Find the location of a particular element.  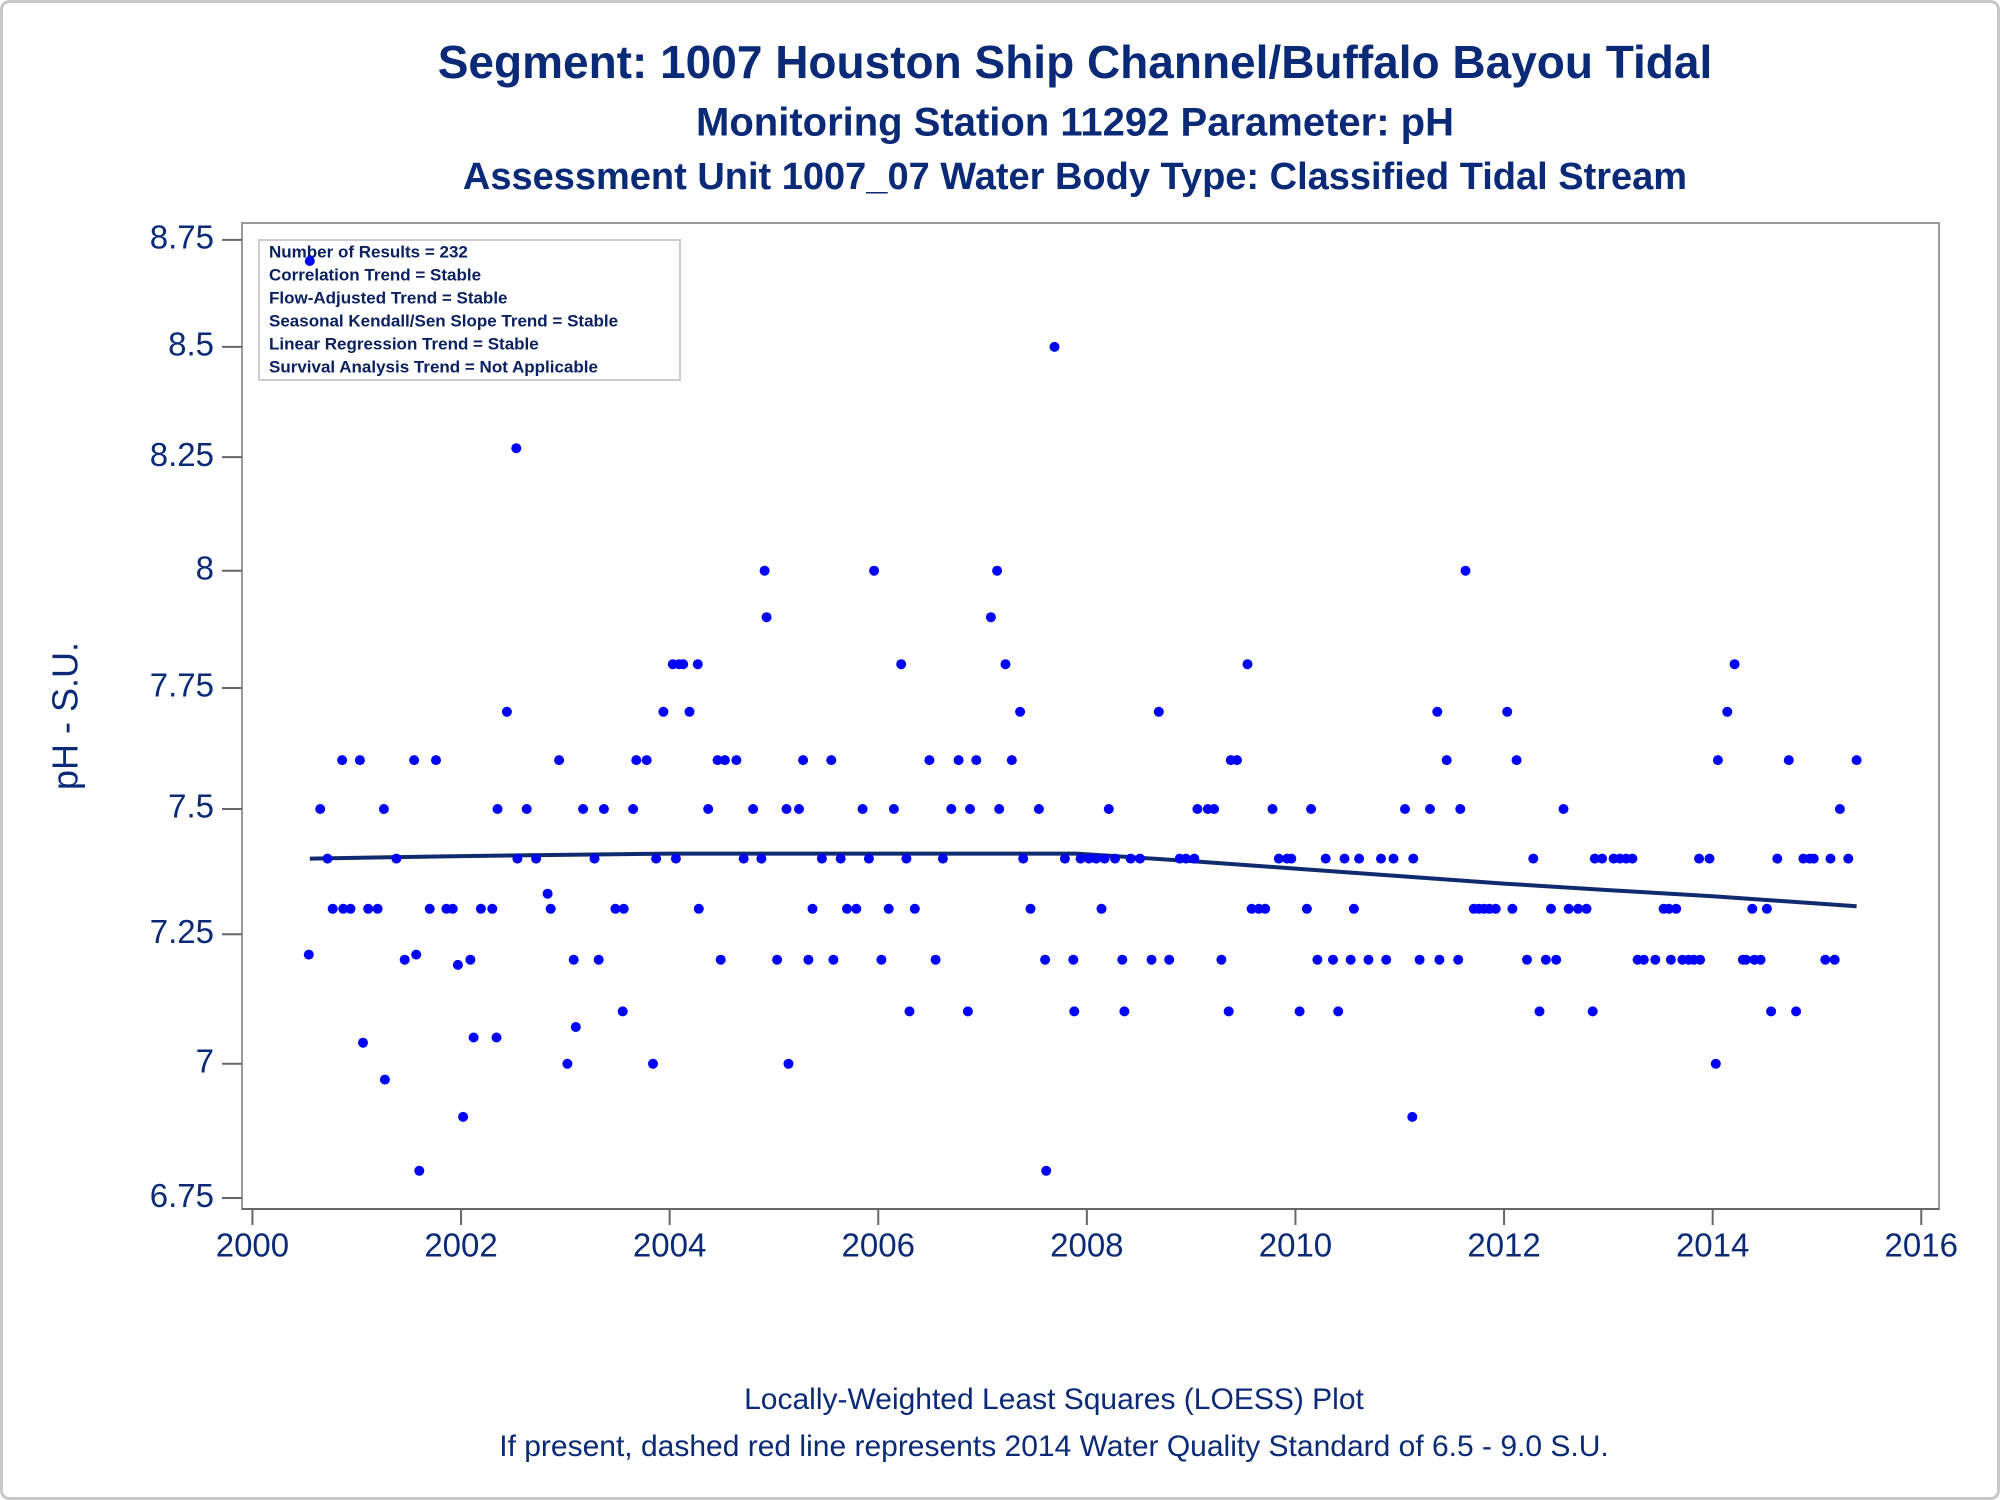

x-tick-label: 2002 is located at coordinates (460, 1245).